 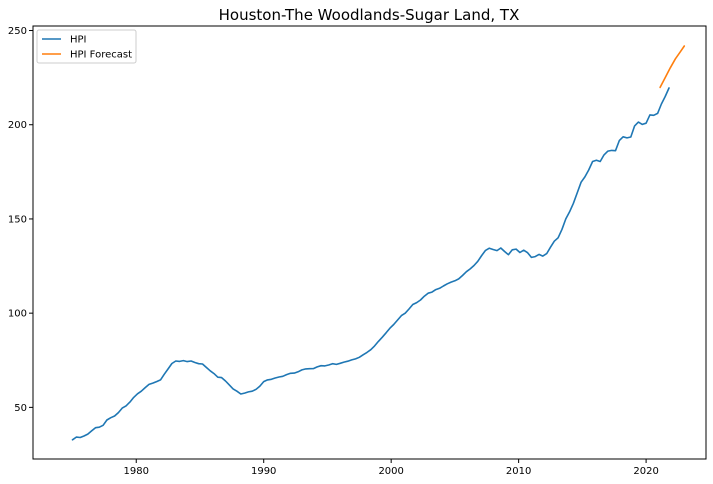 What do you see at coordinates (17, 125) in the screenshot?
I see `y-tick-label: 200` at bounding box center [17, 125].